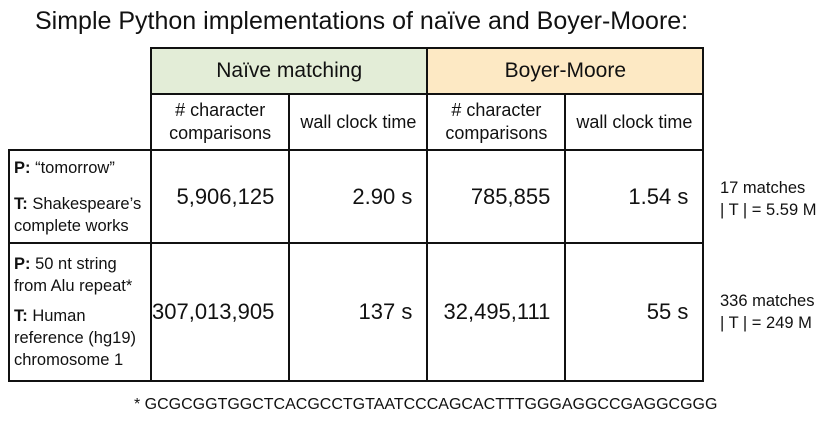  I want to click on naive-time-value: 137 s, so click(358, 312).